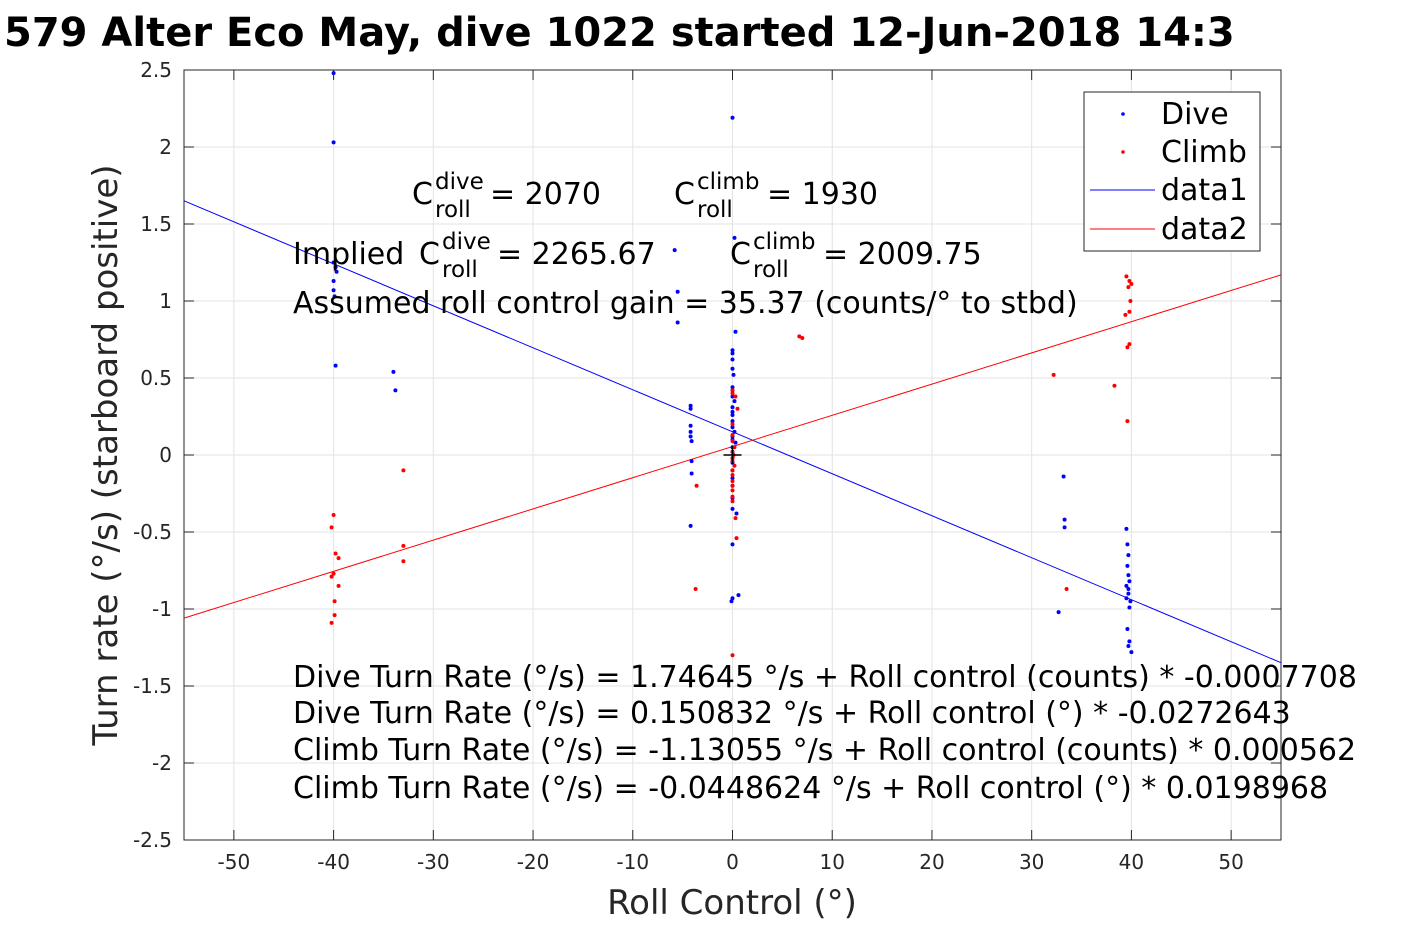 Image resolution: width=1417 pixels, height=945 pixels. What do you see at coordinates (902, 254) in the screenshot?
I see `svg-text: = 2009.75` at bounding box center [902, 254].